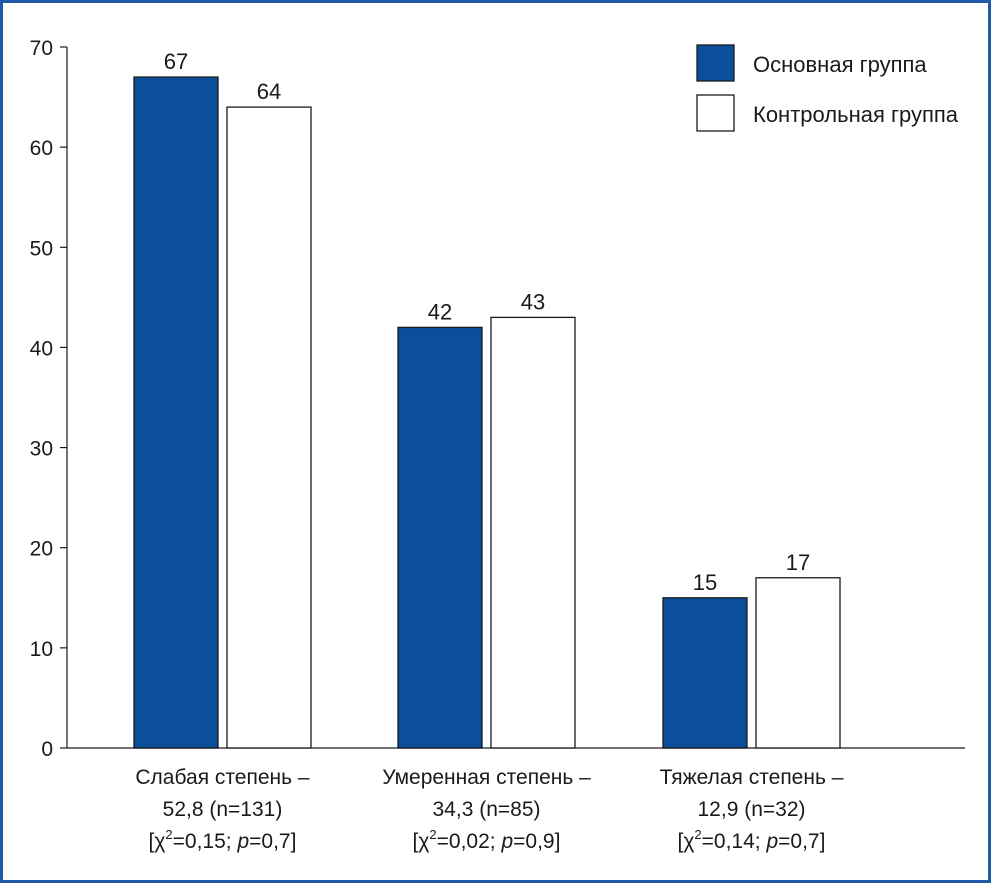 This screenshot has height=886, width=991. I want to click on legend-item: Основная группа, so click(811, 63).